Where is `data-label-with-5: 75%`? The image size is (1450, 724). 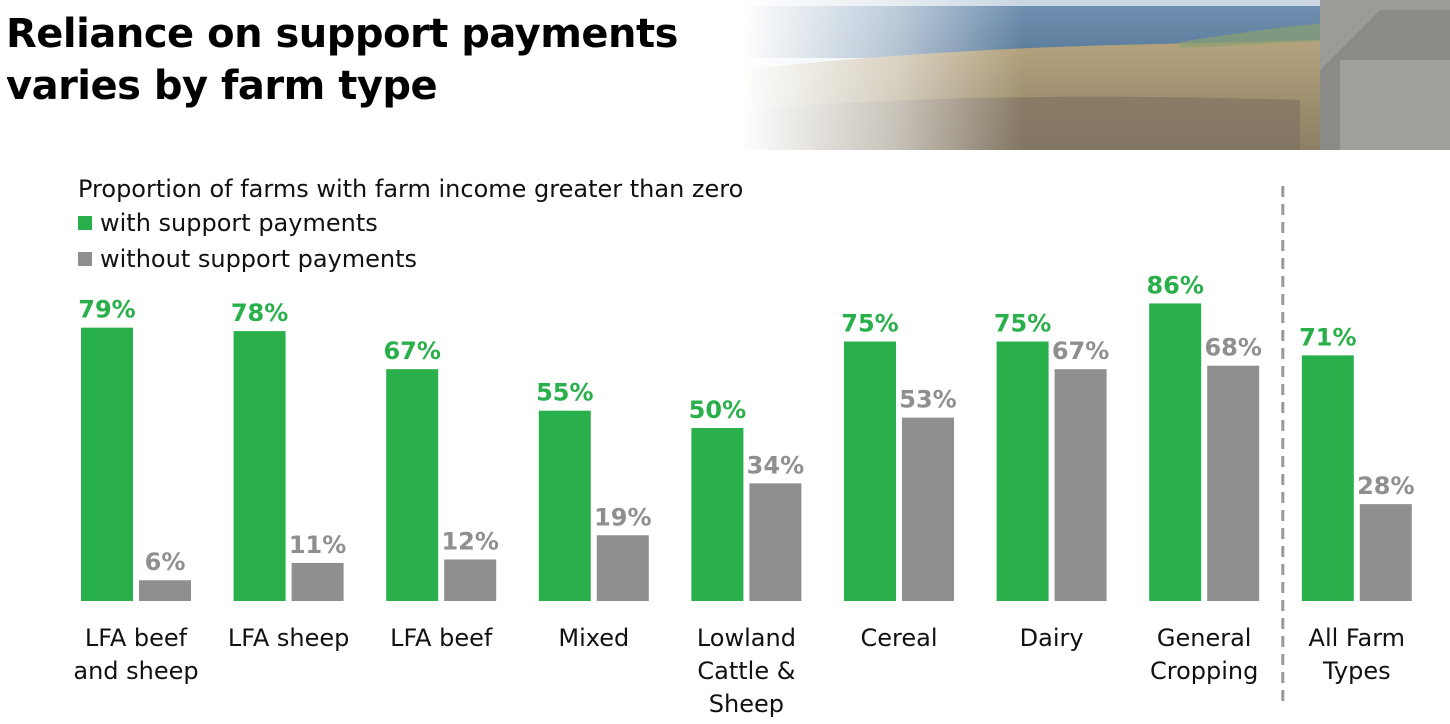 data-label-with-5: 75% is located at coordinates (869, 324).